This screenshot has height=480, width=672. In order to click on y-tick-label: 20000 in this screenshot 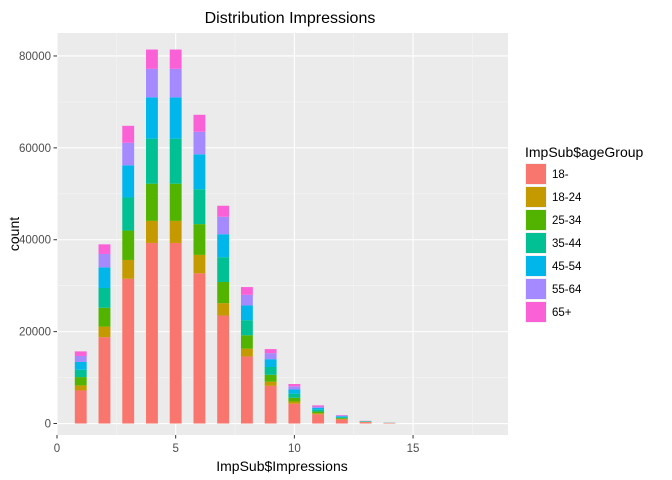, I will do `click(35, 333)`.